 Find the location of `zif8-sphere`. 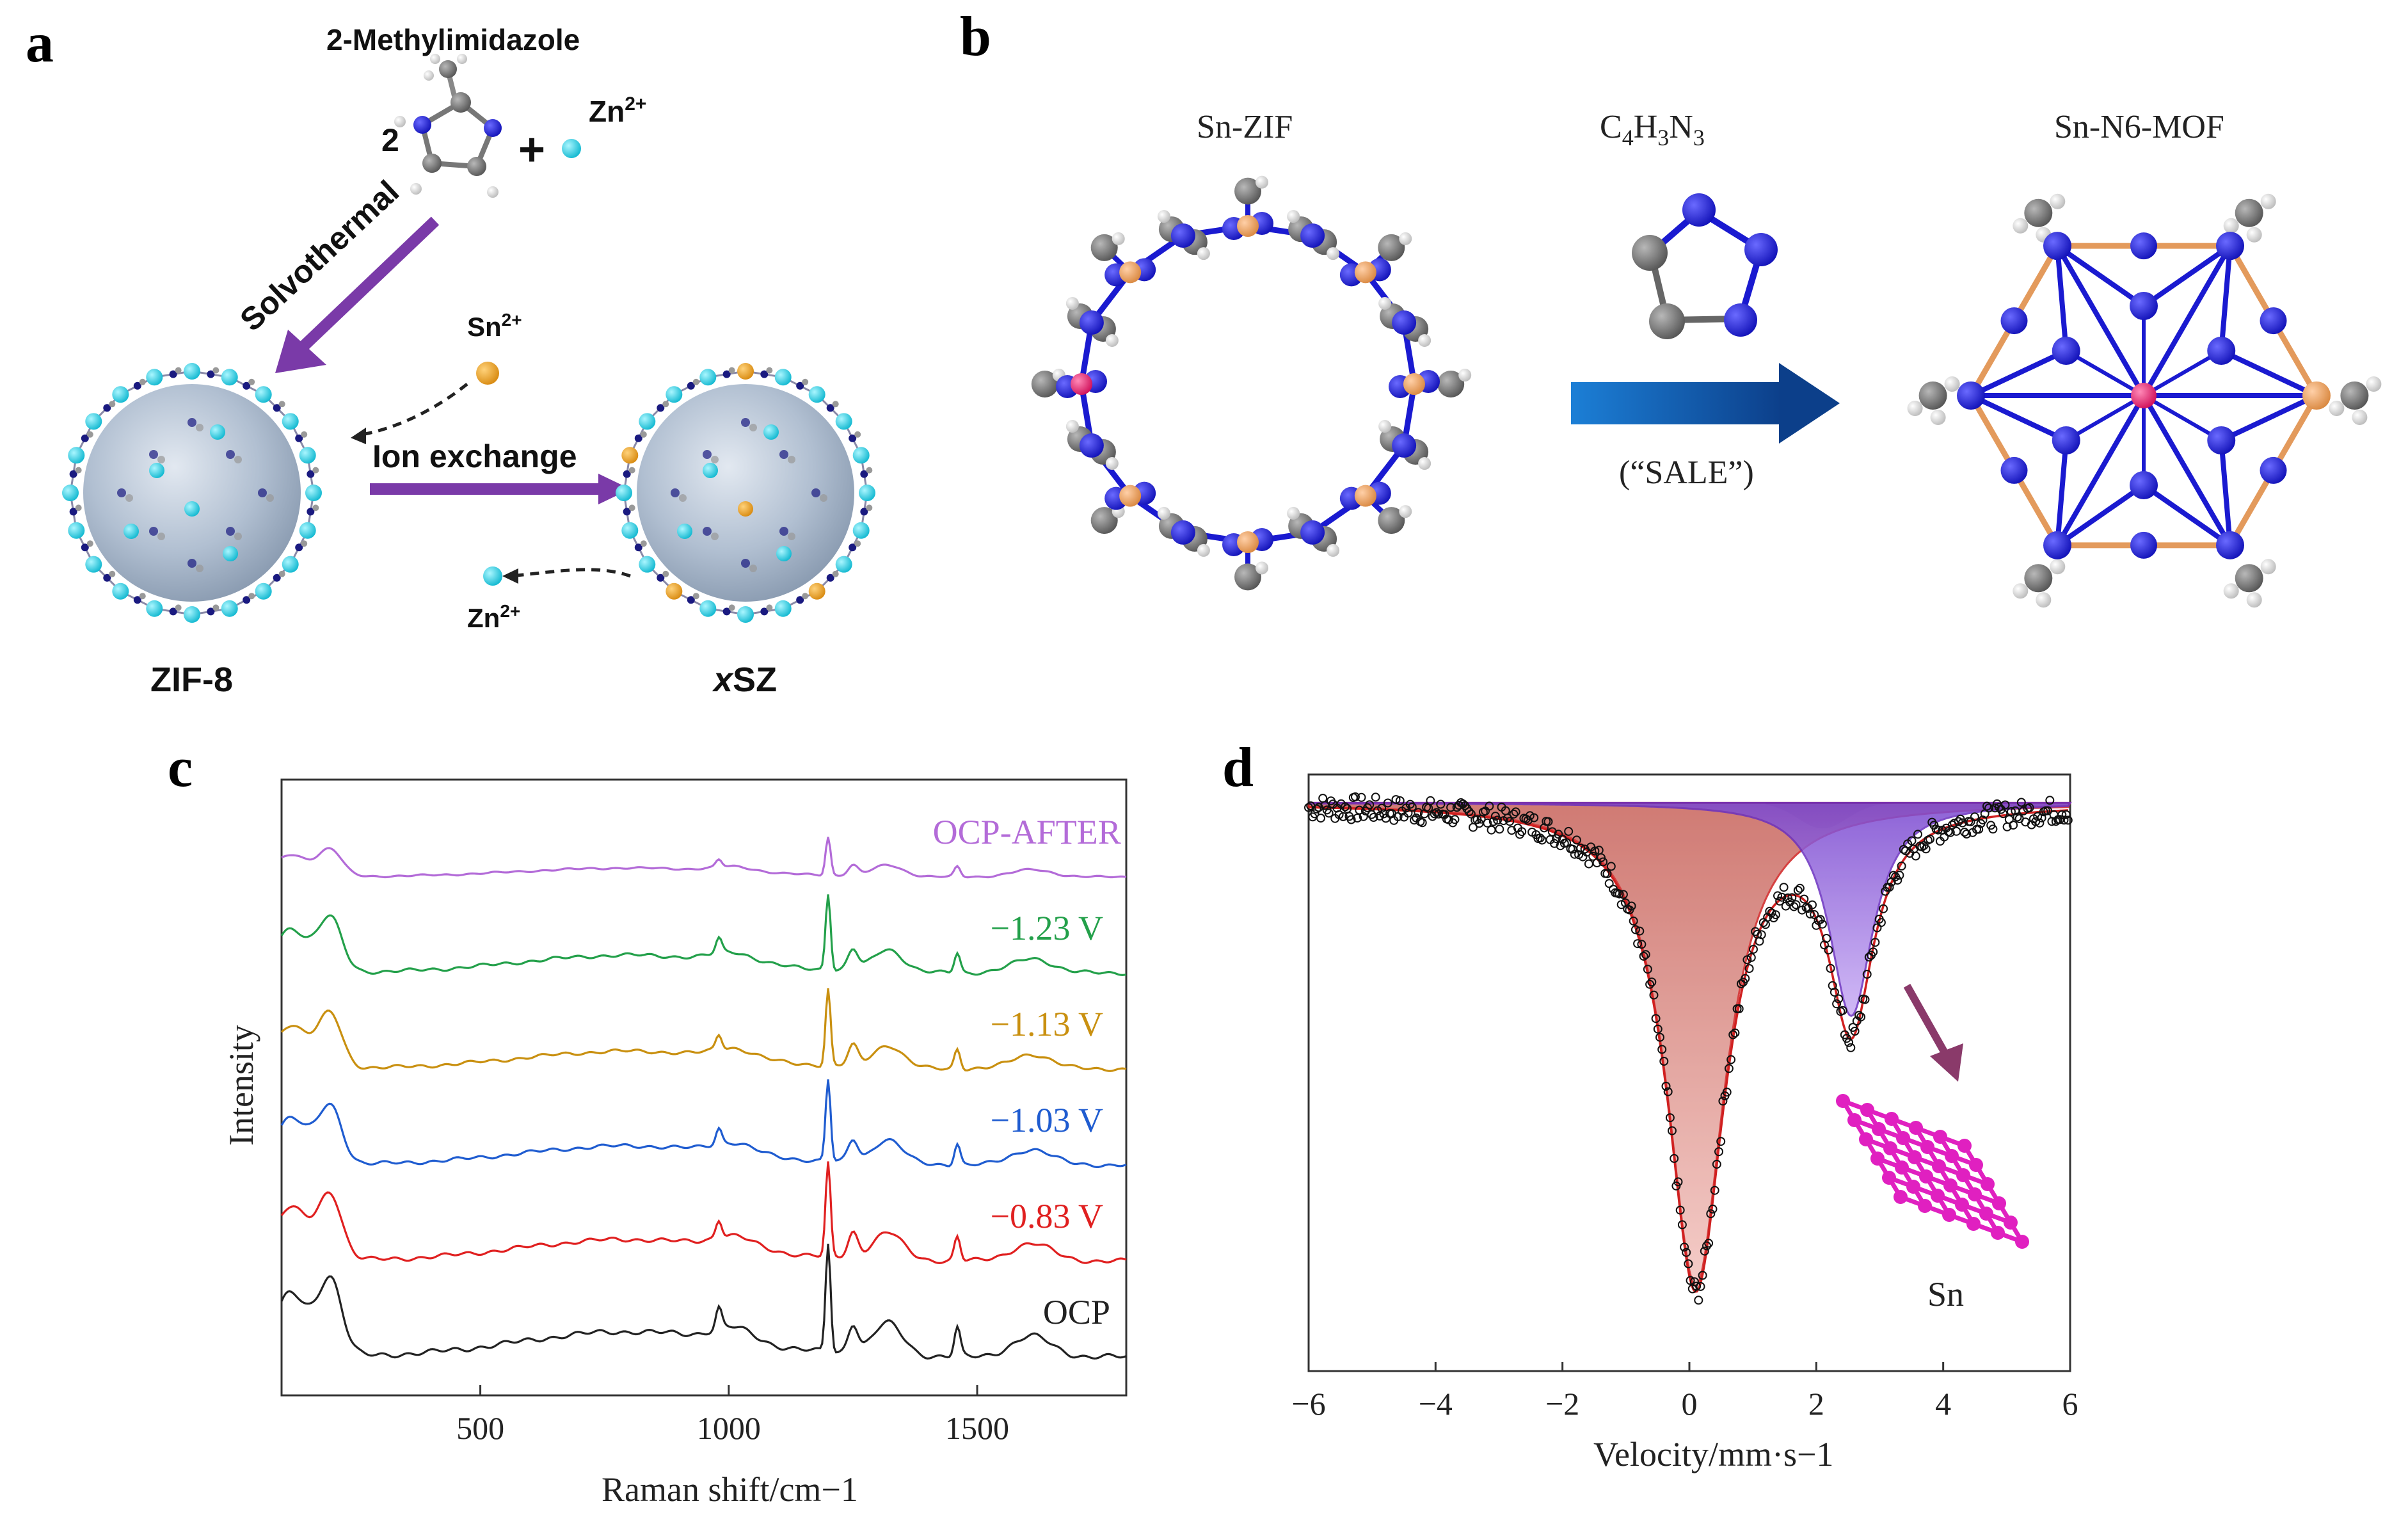

zif8-sphere is located at coordinates (192, 493).